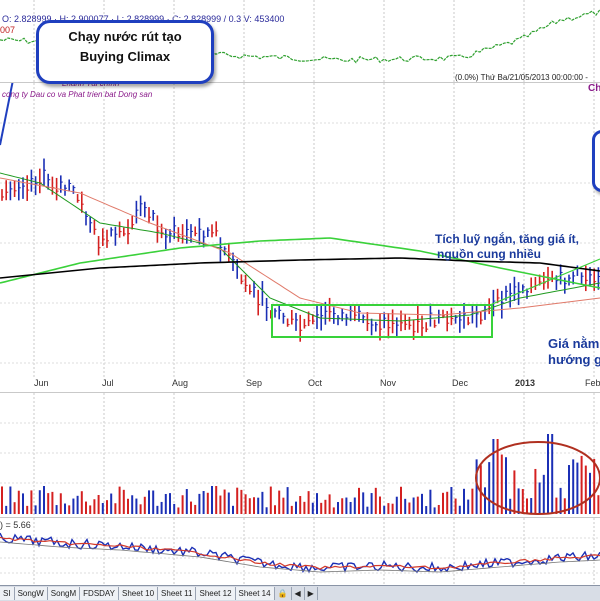 This screenshot has width=600, height=601. Describe the element at coordinates (521, 77) in the screenshot. I see `chart-info-line: (0.0%) Thứ Ba/21/05/2013 00:00:00 -` at that location.